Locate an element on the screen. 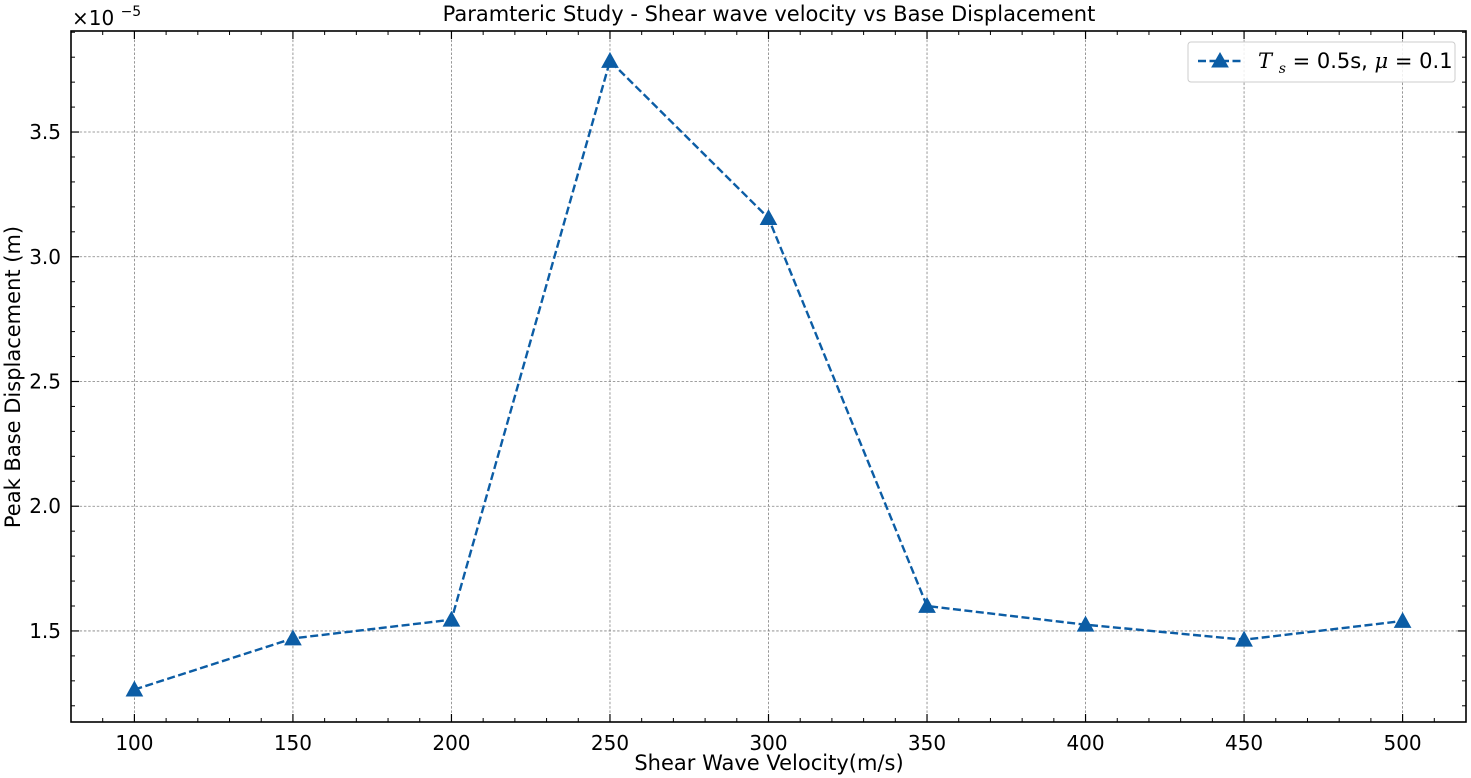 The image size is (1471, 778). legend-label-t: T is located at coordinates (1266, 61).